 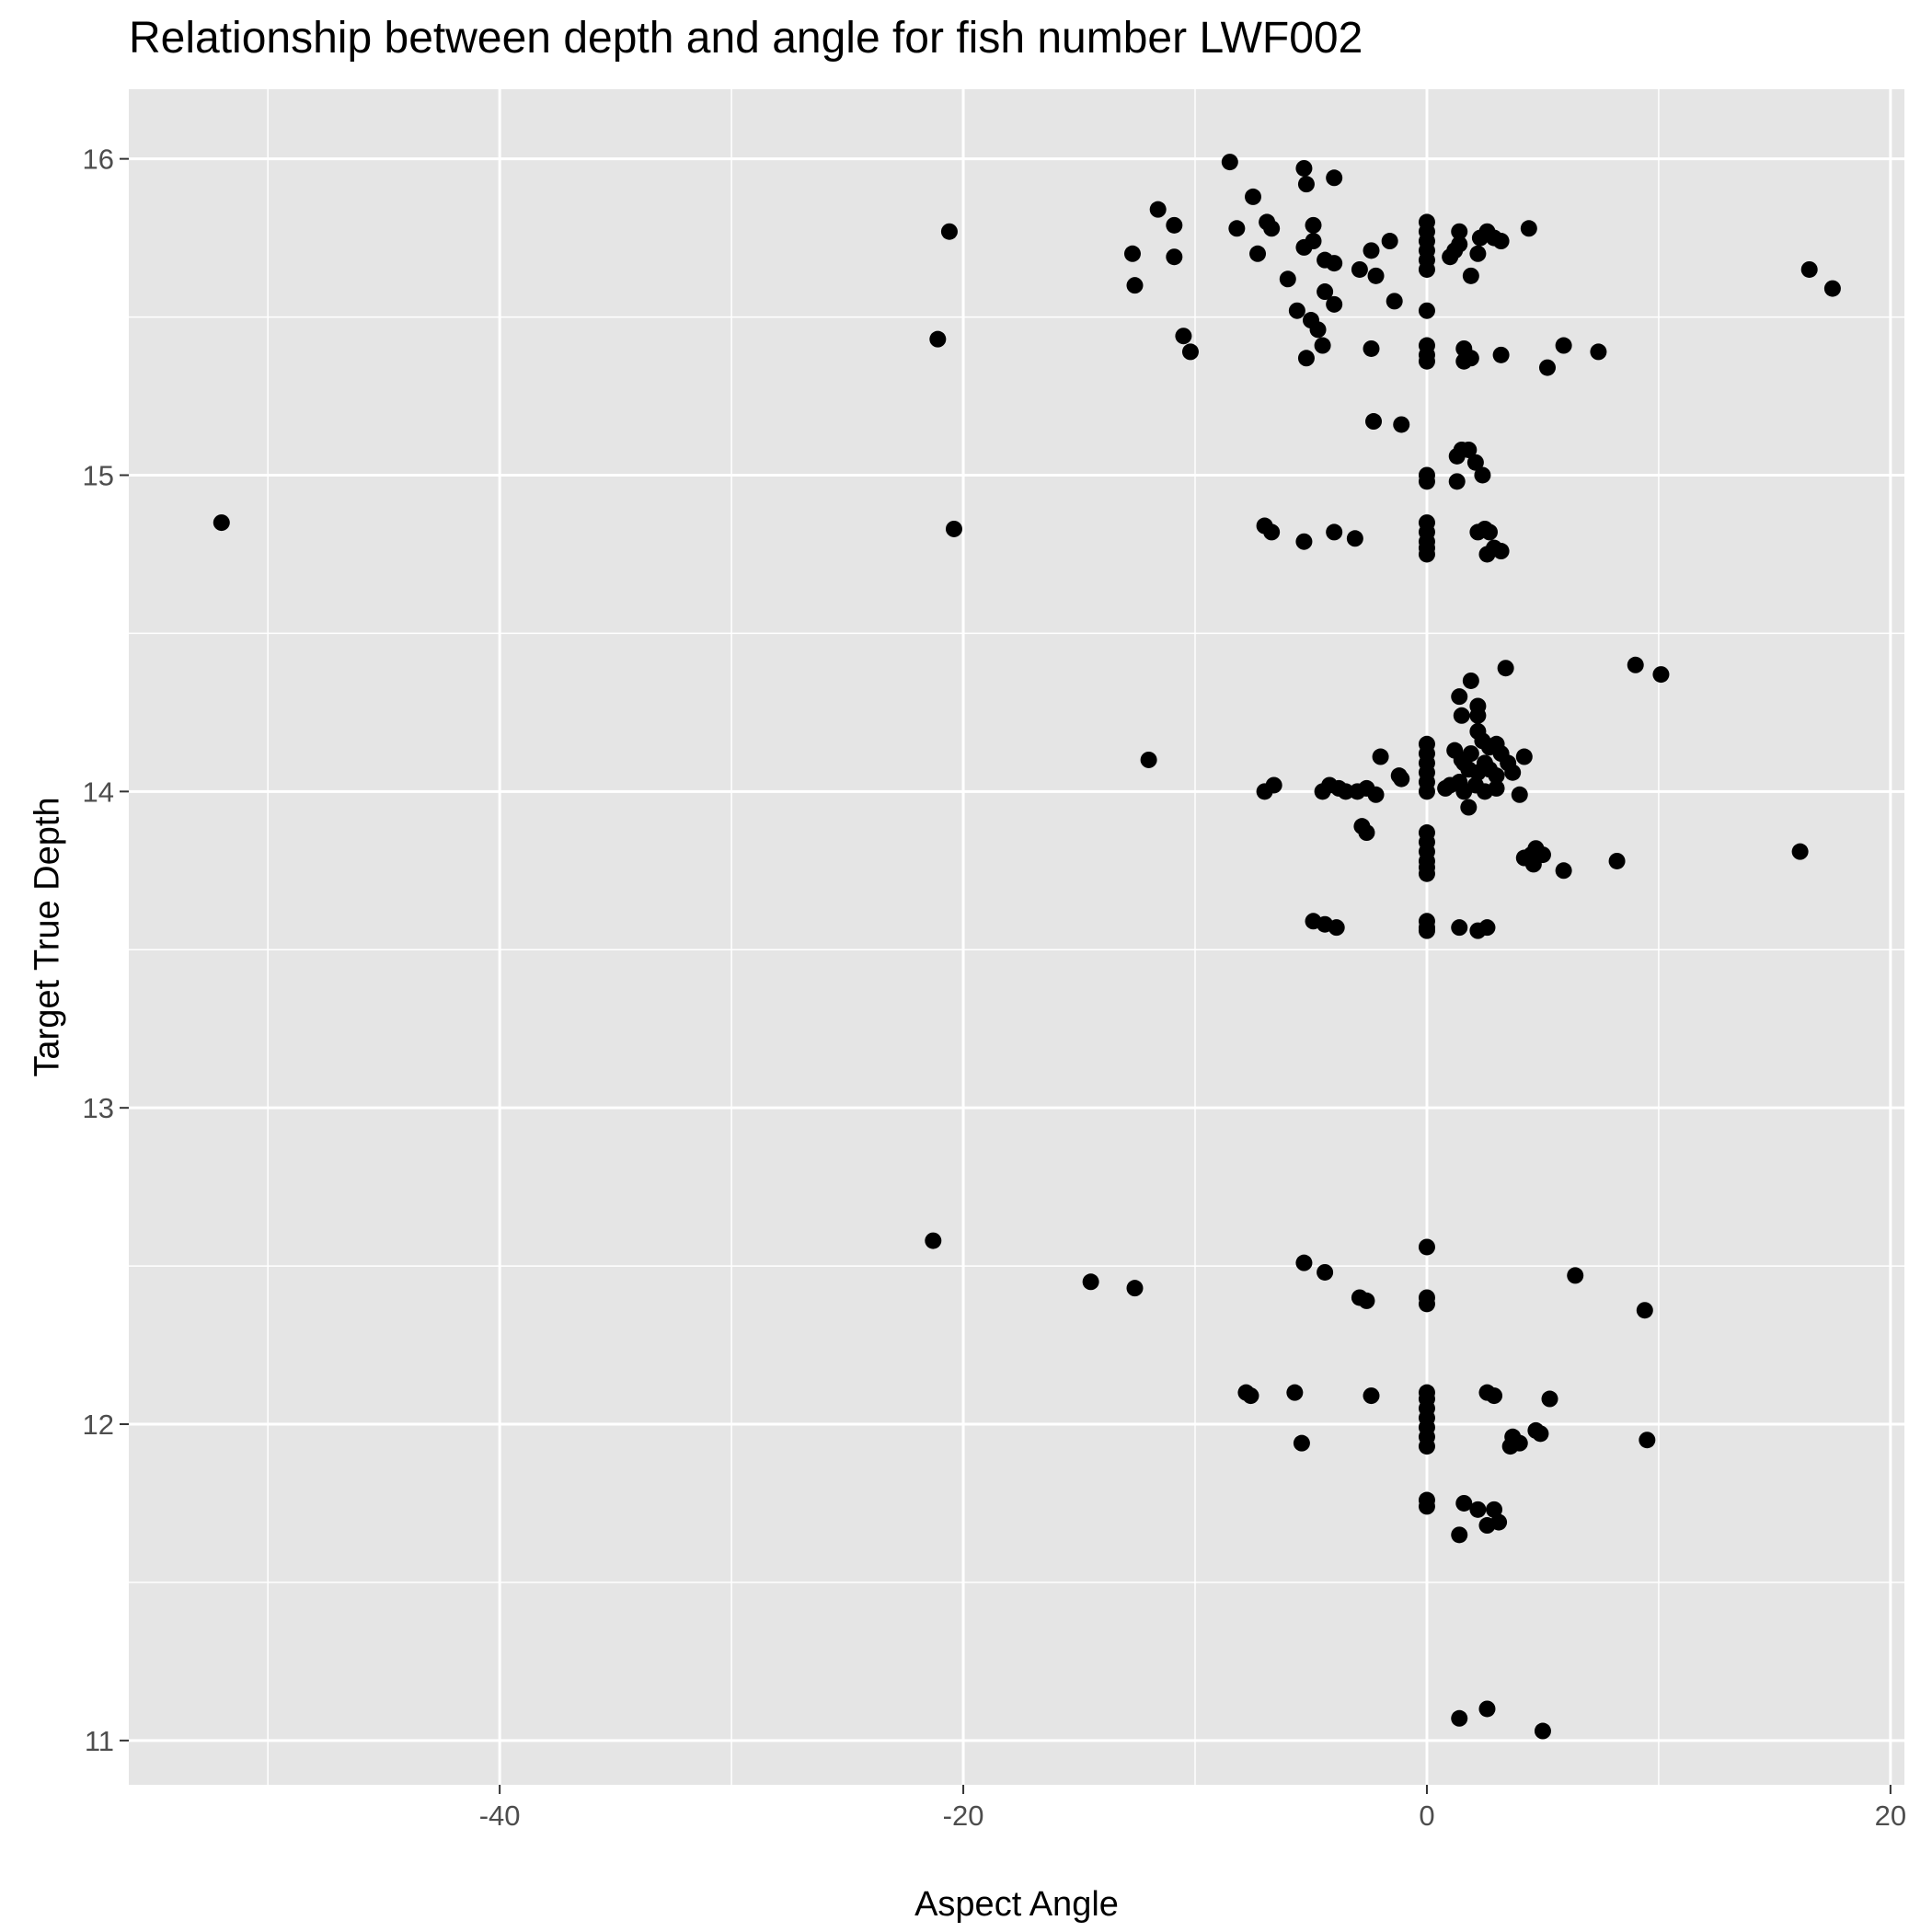 What do you see at coordinates (1890, 1816) in the screenshot?
I see `x-tick-label: 20` at bounding box center [1890, 1816].